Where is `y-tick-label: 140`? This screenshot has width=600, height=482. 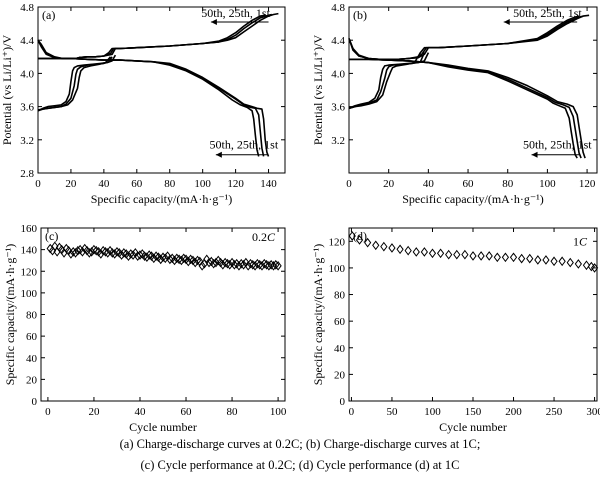
y-tick-label: 140 is located at coordinates (29, 251).